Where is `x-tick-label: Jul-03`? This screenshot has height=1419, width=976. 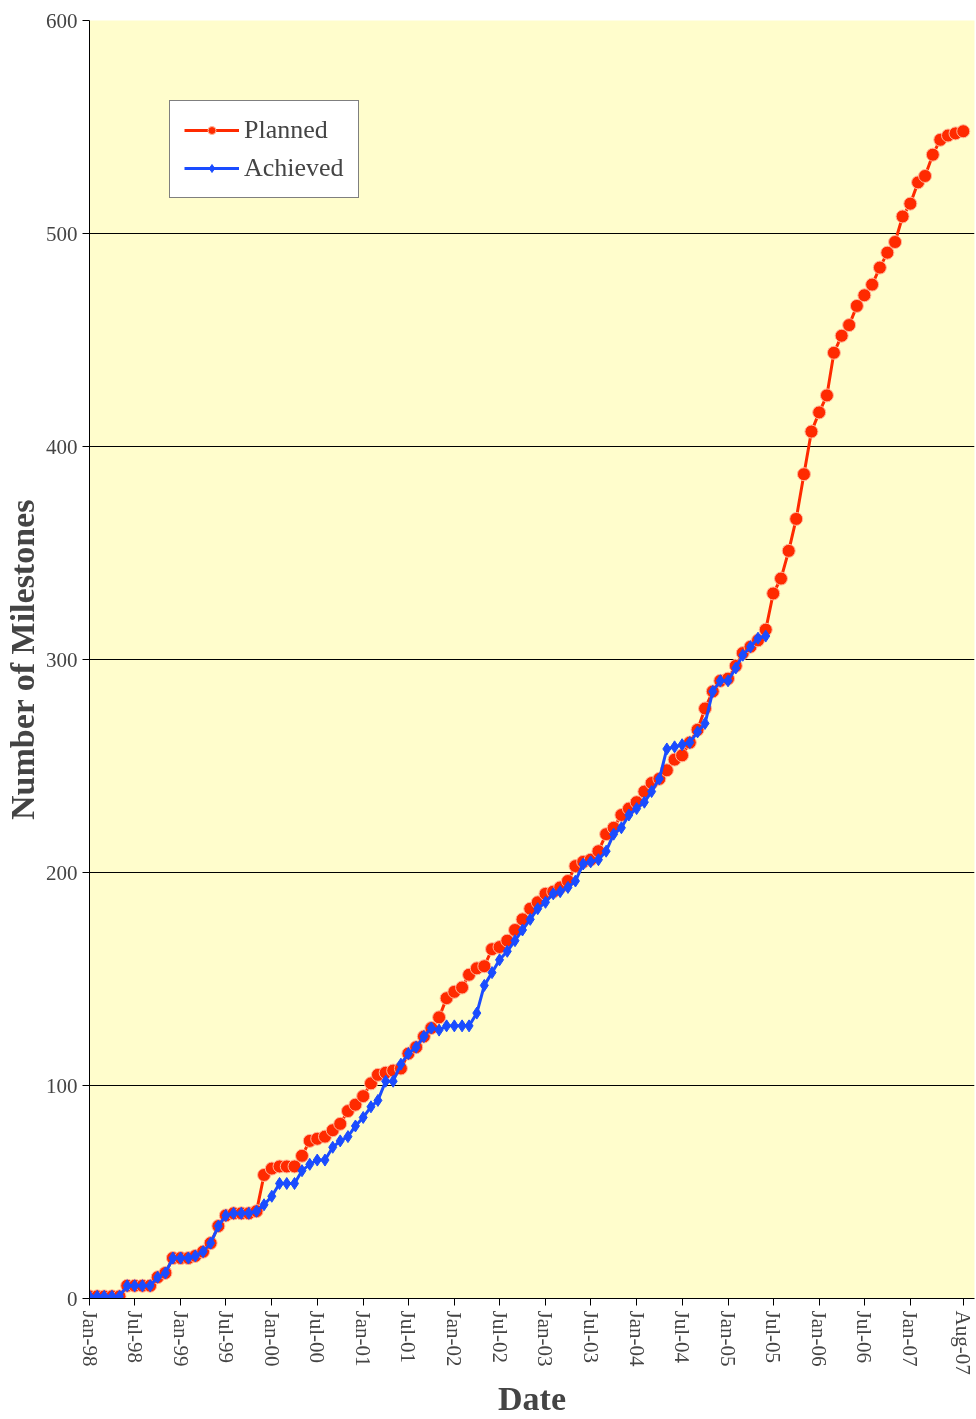 x-tick-label: Jul-03 is located at coordinates (590, 1336).